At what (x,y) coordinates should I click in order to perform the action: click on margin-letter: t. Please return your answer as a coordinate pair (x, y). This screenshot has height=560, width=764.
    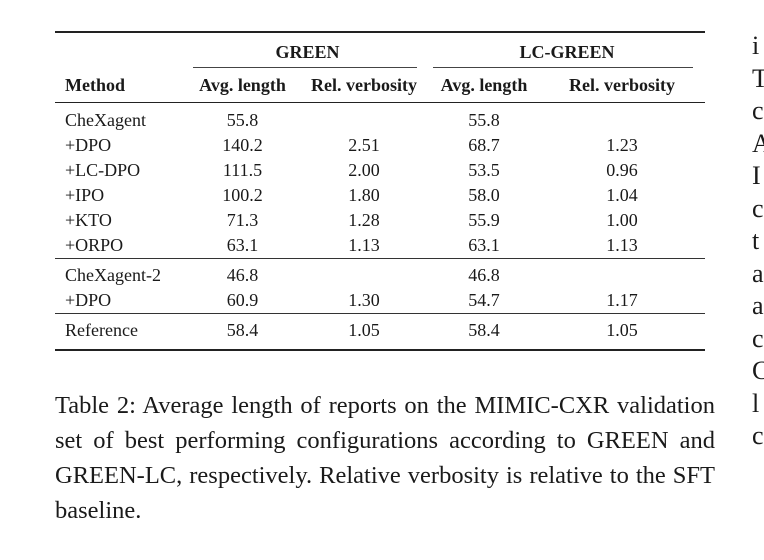
    Looking at the image, I should click on (756, 240).